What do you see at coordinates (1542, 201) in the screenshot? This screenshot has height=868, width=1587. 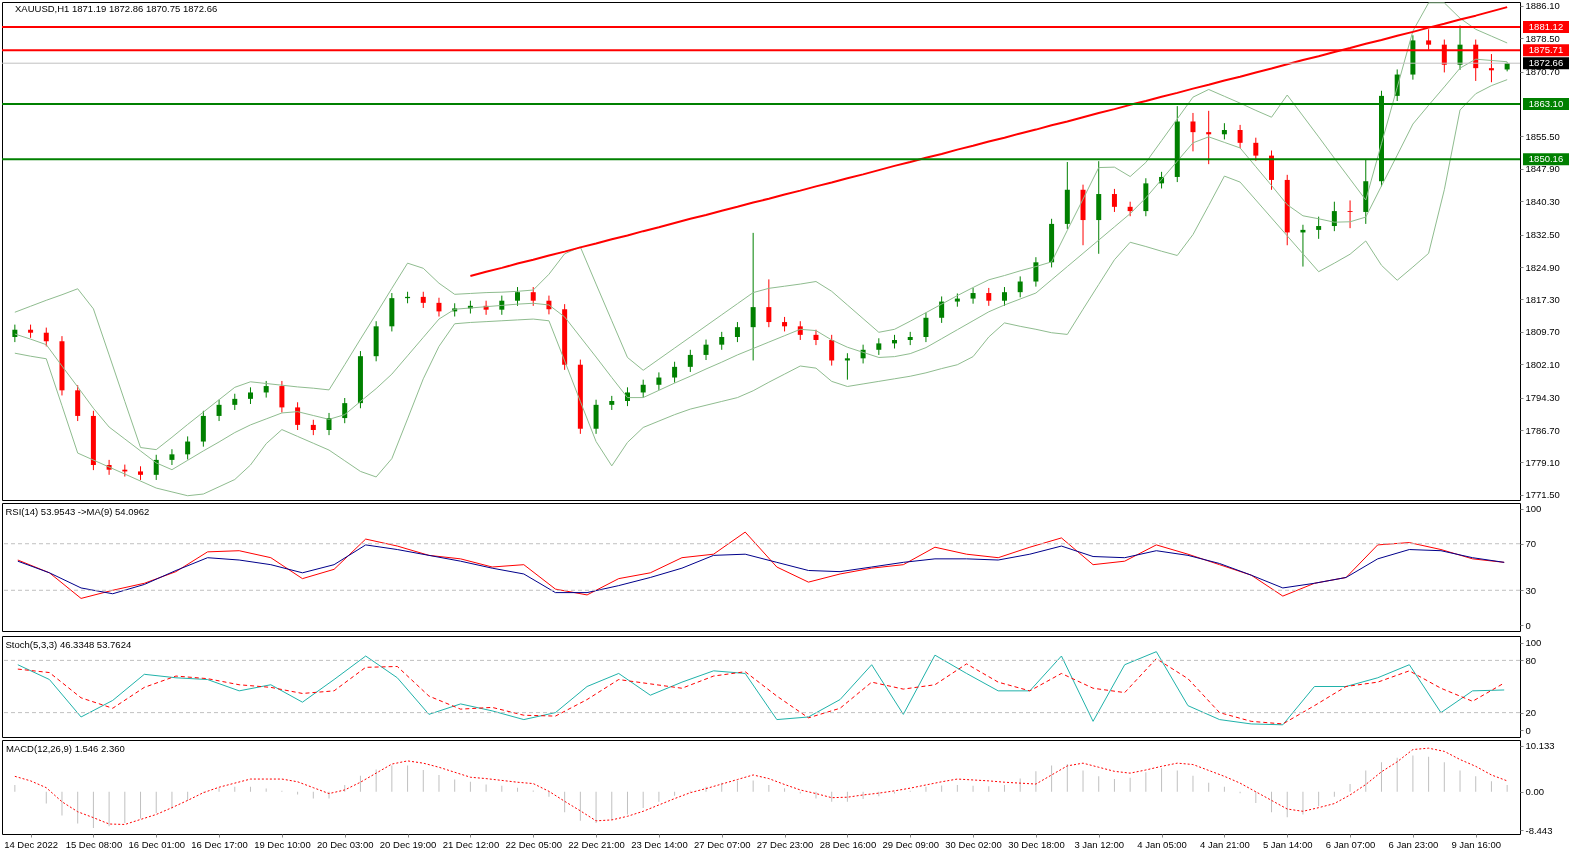 I see `y-tick-label: 1840.30` at bounding box center [1542, 201].